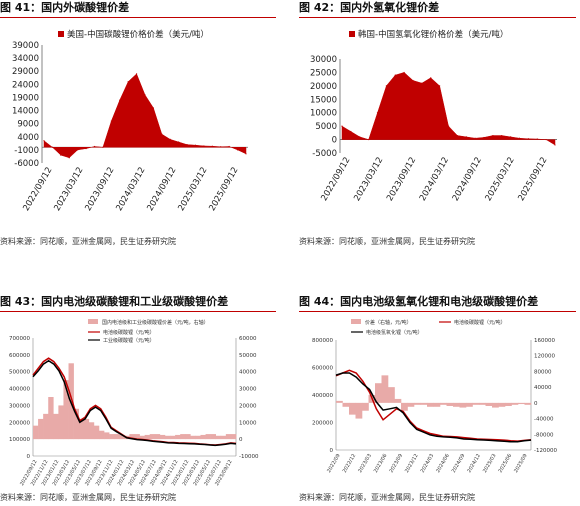 This screenshot has height=506, width=580. I want to click on y-right-tick-label: 40000, so click(248, 373).